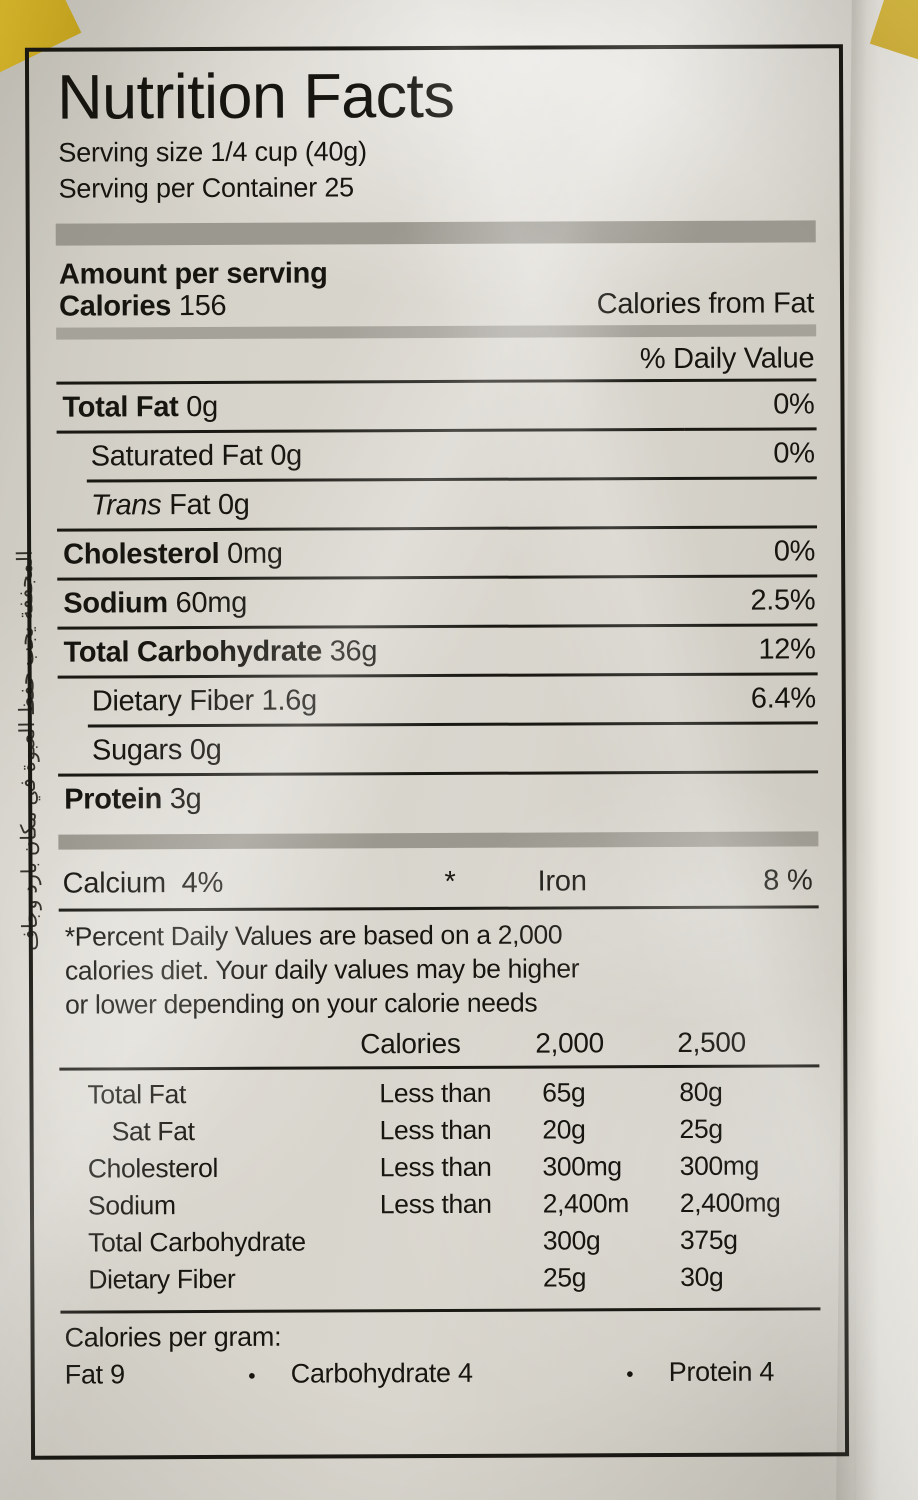 The width and height of the screenshot is (918, 1500). What do you see at coordinates (192, 652) in the screenshot?
I see `nutrient-name: Total Carbohydrate` at bounding box center [192, 652].